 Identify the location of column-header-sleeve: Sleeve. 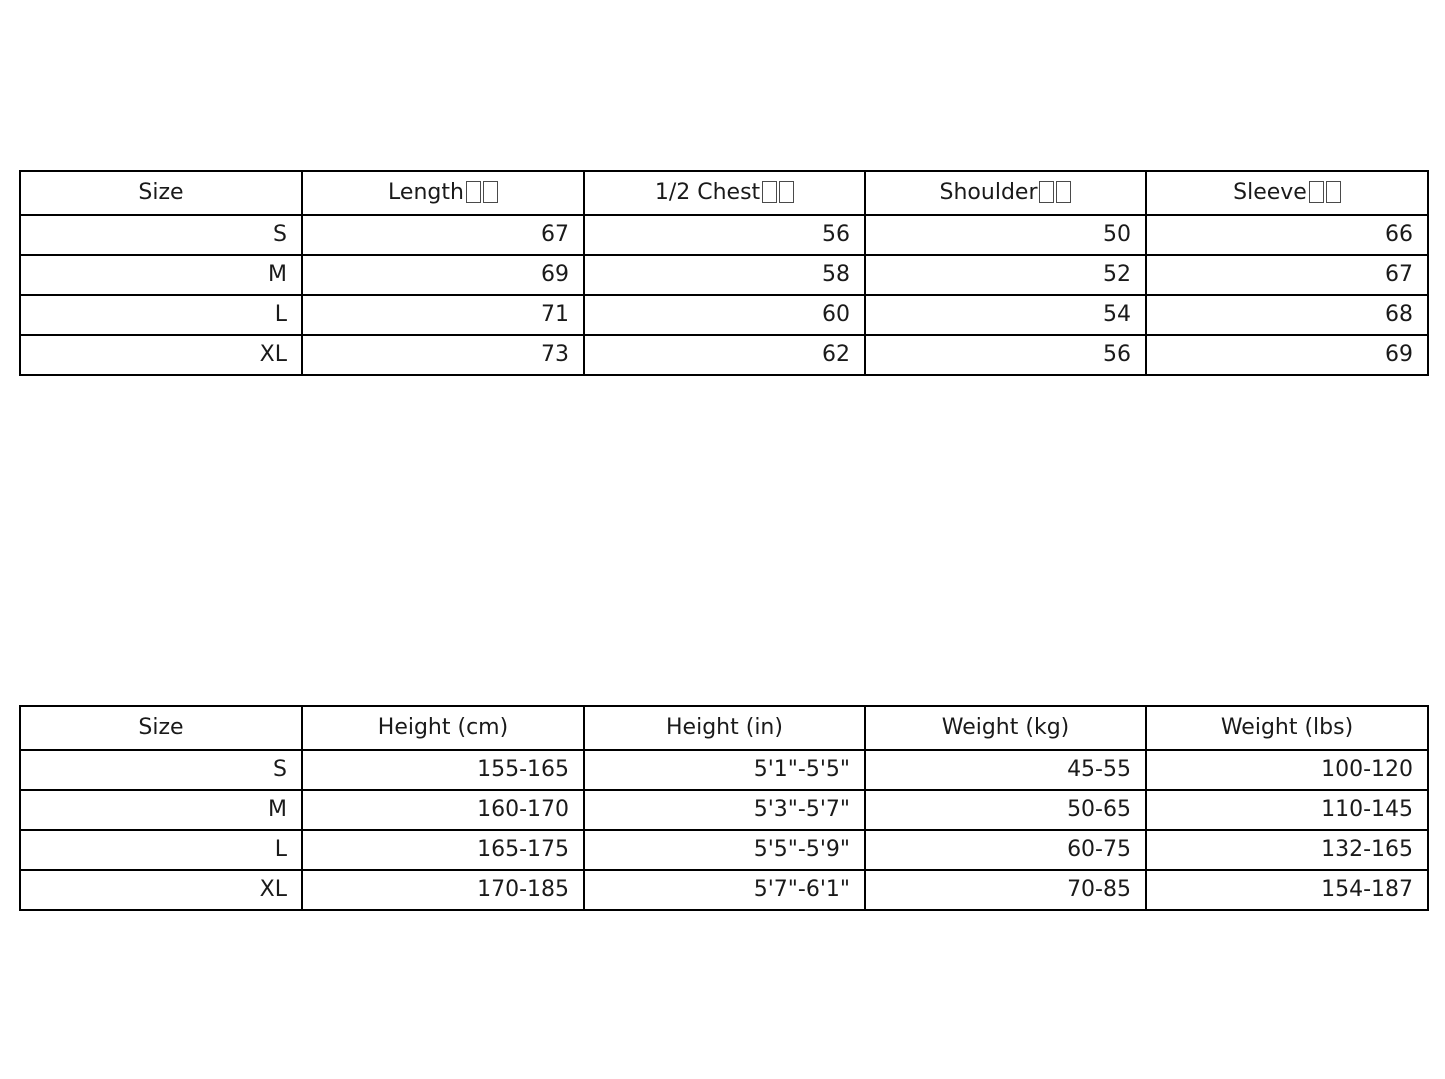
(1287, 193).